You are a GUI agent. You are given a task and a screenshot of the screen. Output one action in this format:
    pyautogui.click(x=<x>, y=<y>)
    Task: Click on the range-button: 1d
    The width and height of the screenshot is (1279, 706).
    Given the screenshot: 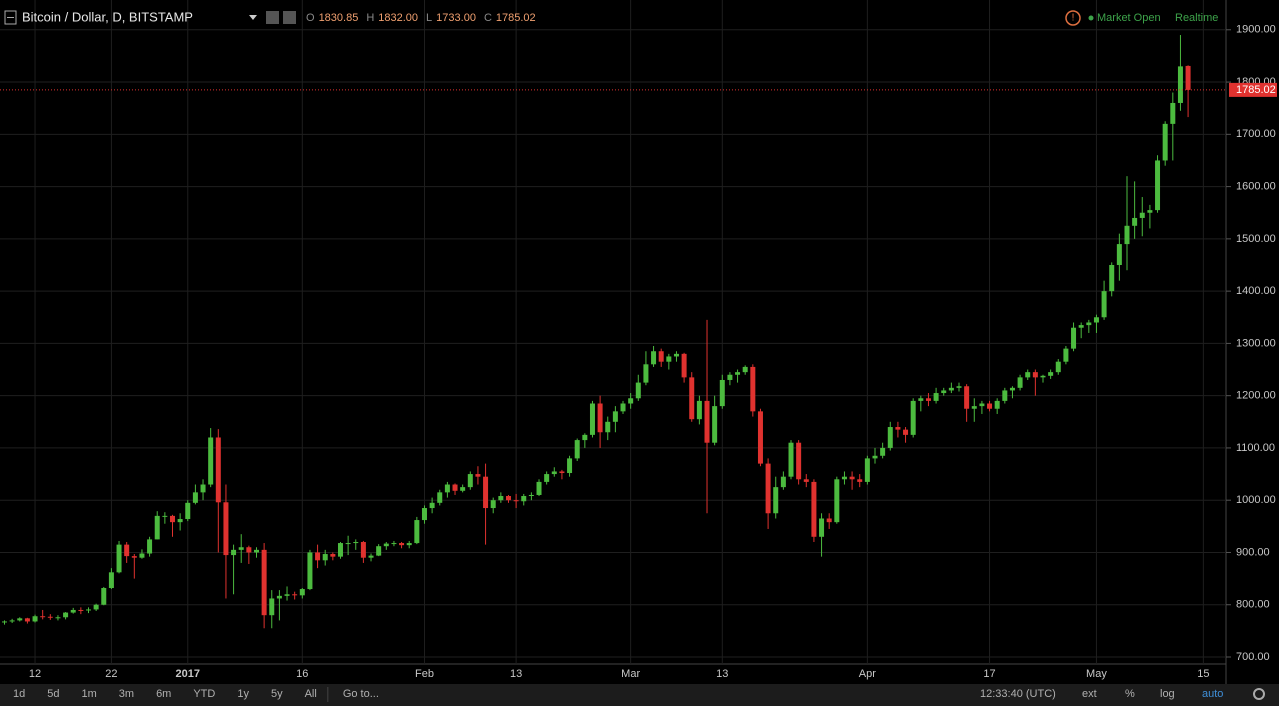 What is the action you would take?
    pyautogui.click(x=19, y=694)
    